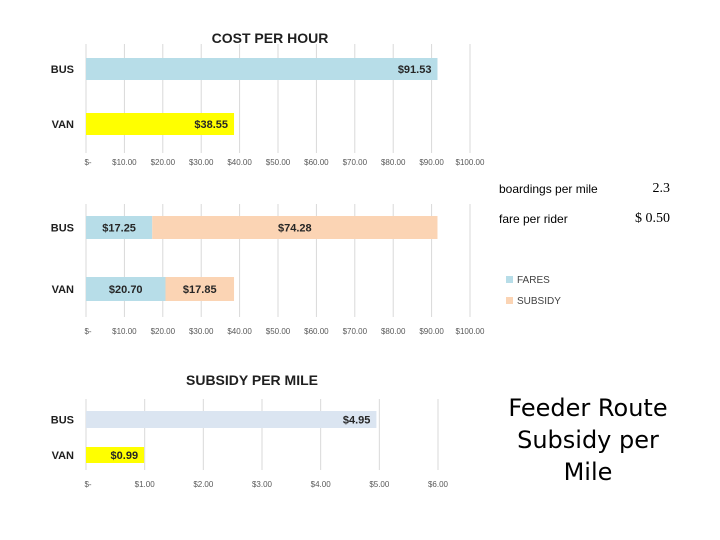  I want to click on data-label: $20.70, so click(126, 290).